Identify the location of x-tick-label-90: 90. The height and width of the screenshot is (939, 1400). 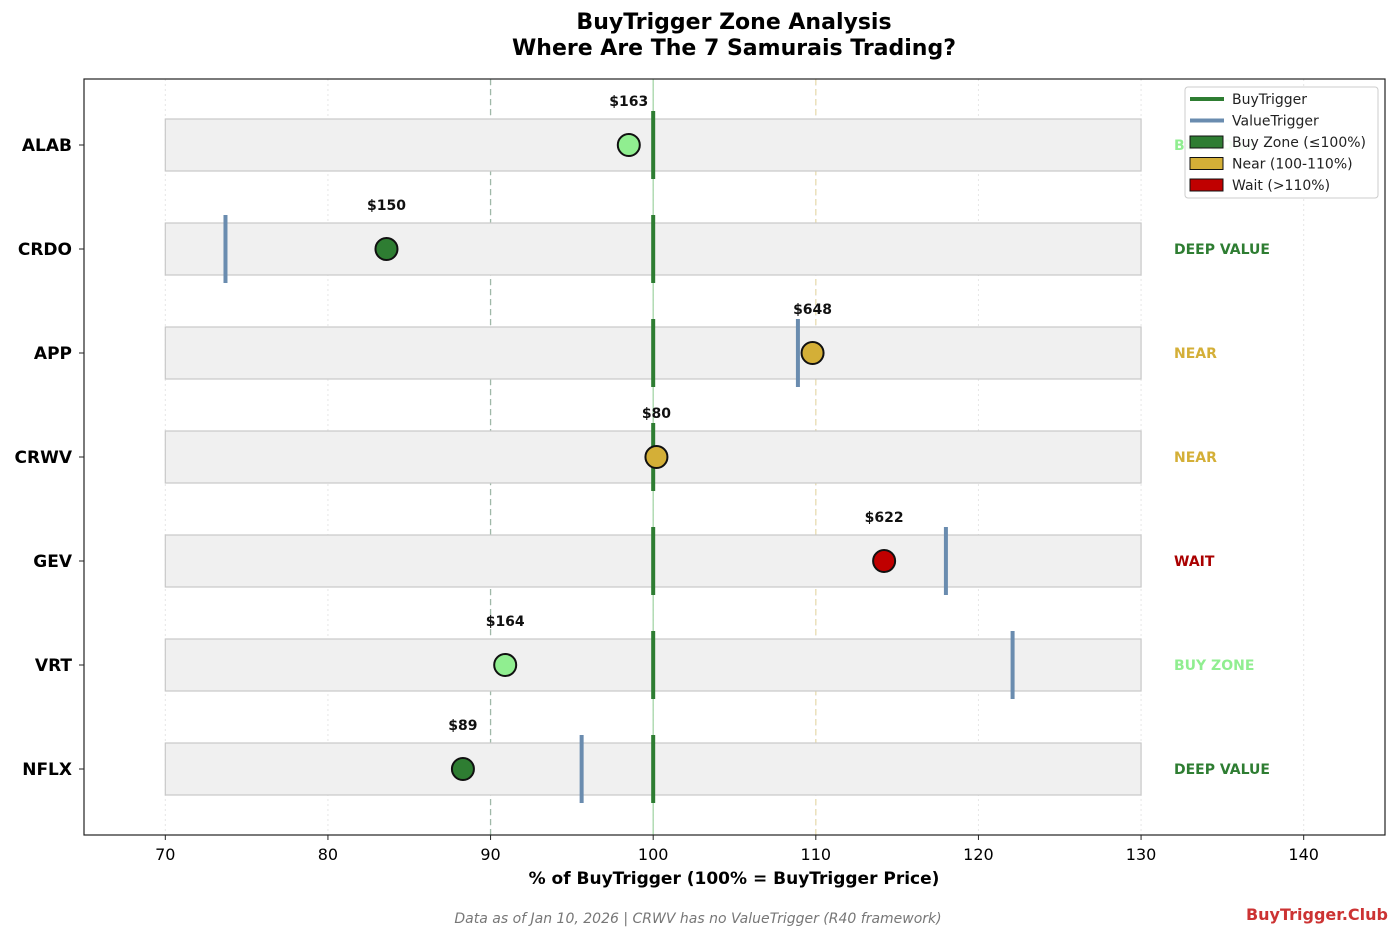
(490, 854).